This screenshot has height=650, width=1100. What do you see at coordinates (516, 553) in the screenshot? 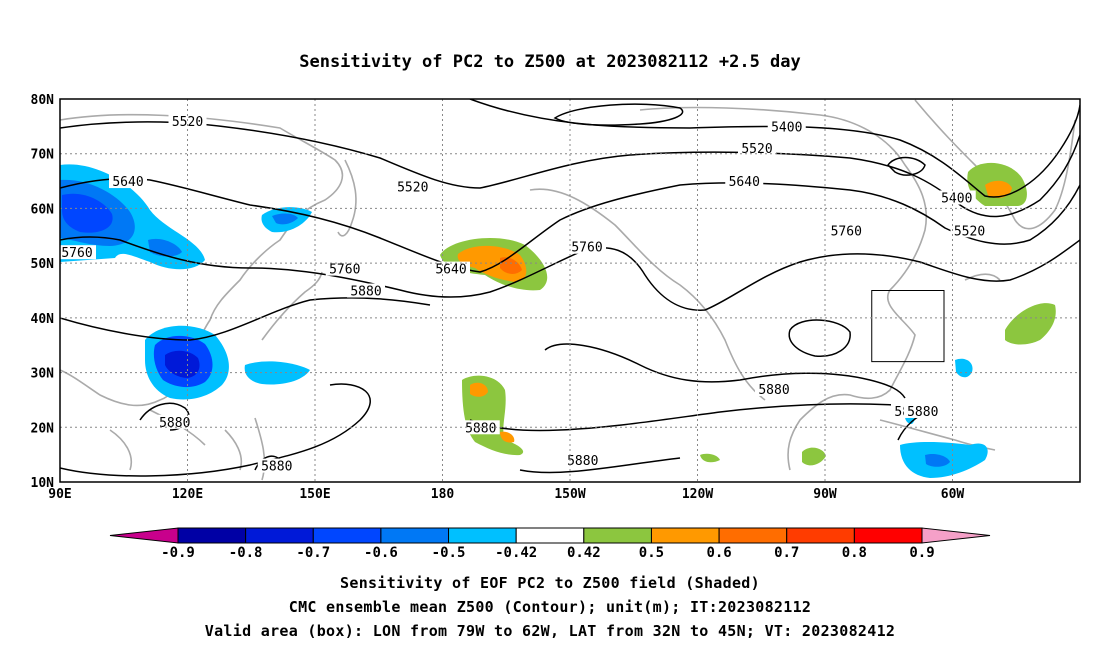
I see `colorbar-label: -0.42` at bounding box center [516, 553].